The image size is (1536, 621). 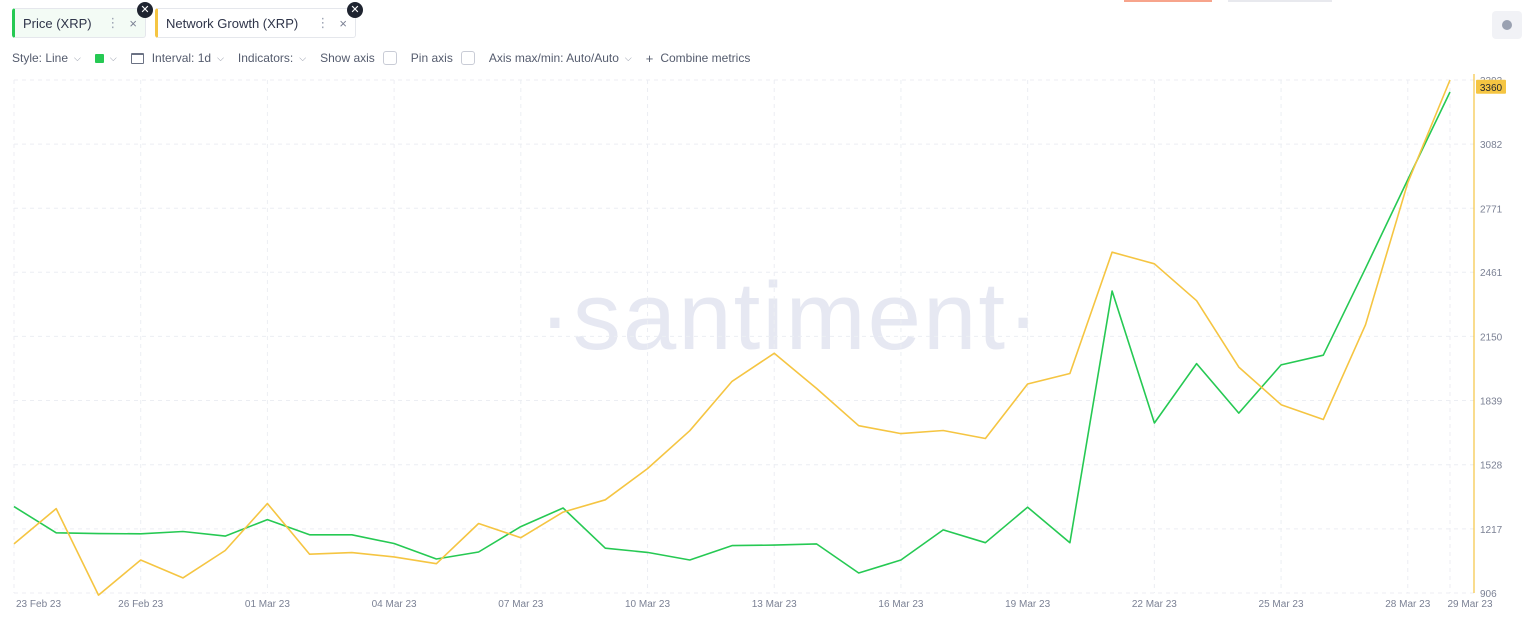 I want to click on axis-range-label: Axis max/min: Auto/Auto, so click(x=553, y=58).